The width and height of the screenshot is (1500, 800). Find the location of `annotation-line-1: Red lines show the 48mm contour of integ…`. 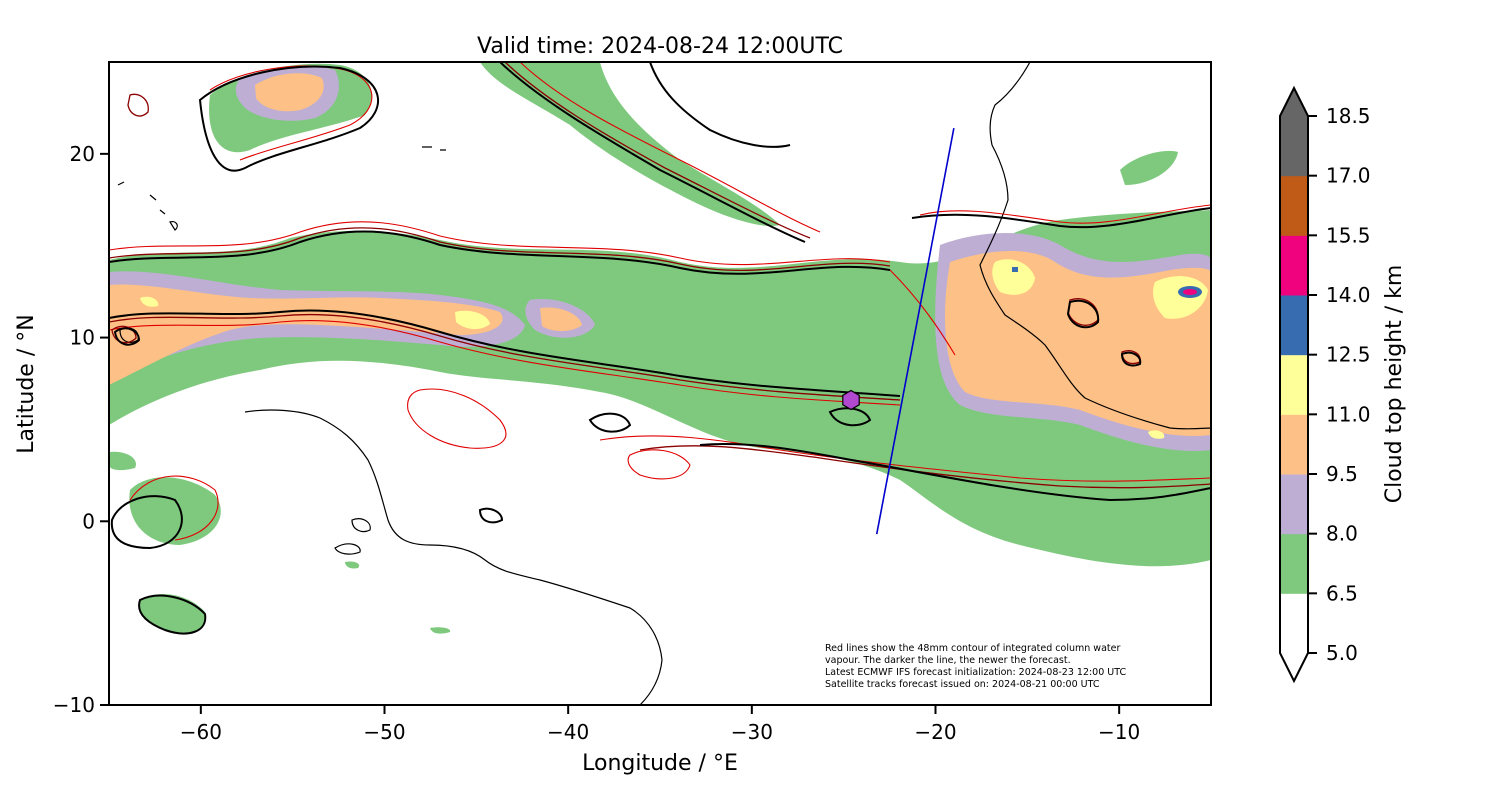

annotation-line-1: Red lines show the 48mm contour of integ… is located at coordinates (972, 648).